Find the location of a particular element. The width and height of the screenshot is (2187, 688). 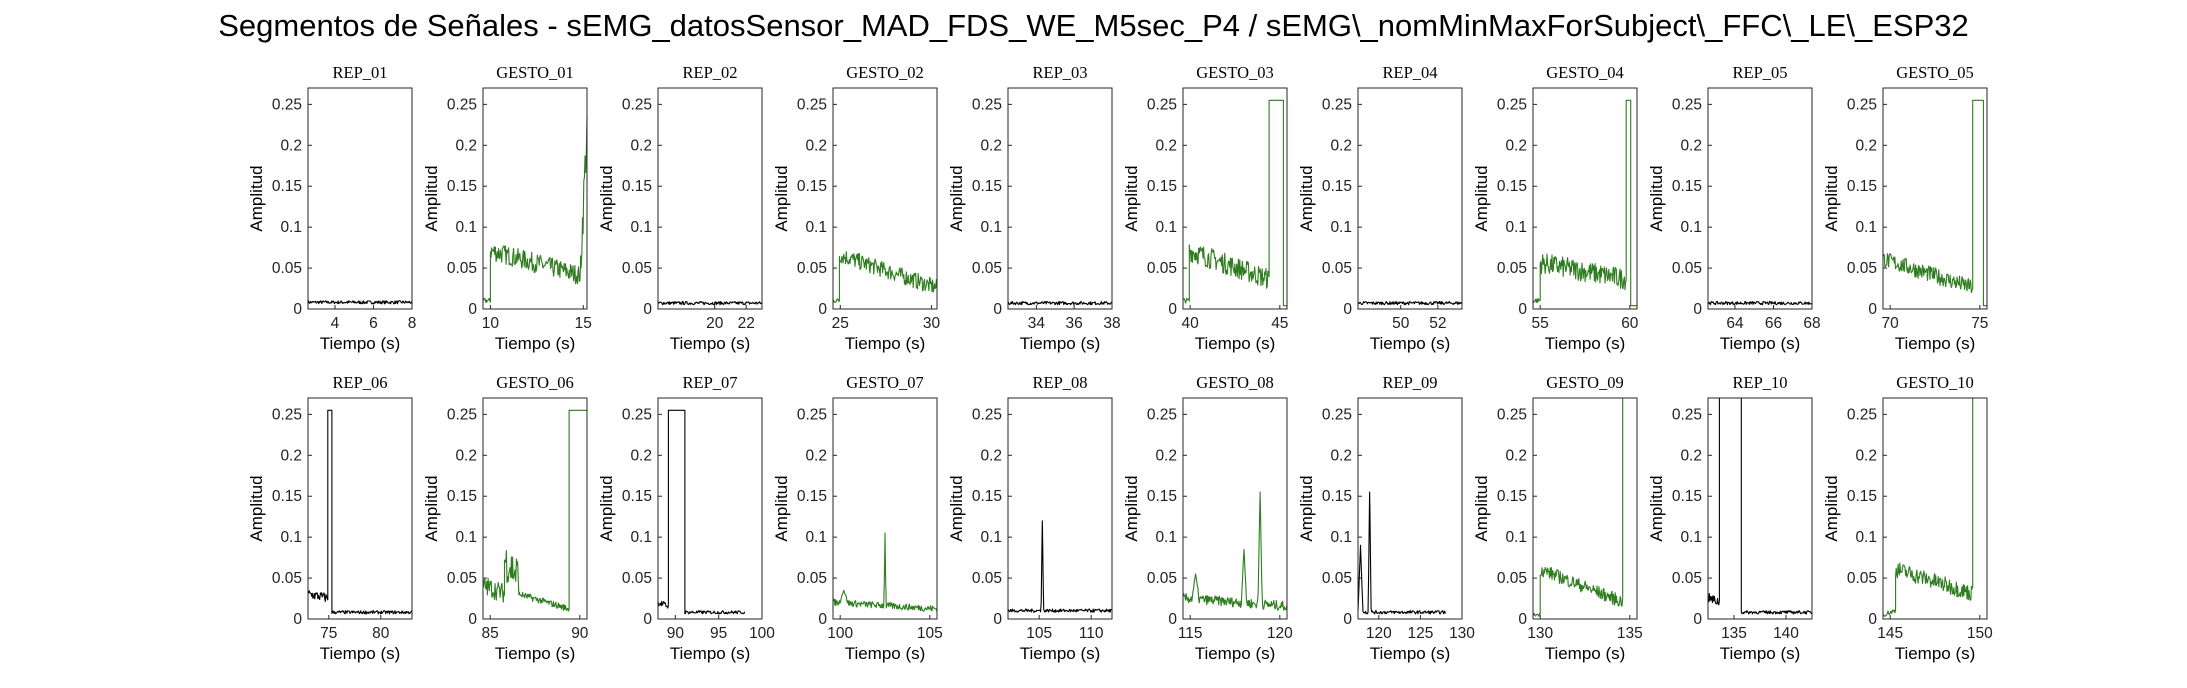

x-tick-label: 75 is located at coordinates (1979, 323).